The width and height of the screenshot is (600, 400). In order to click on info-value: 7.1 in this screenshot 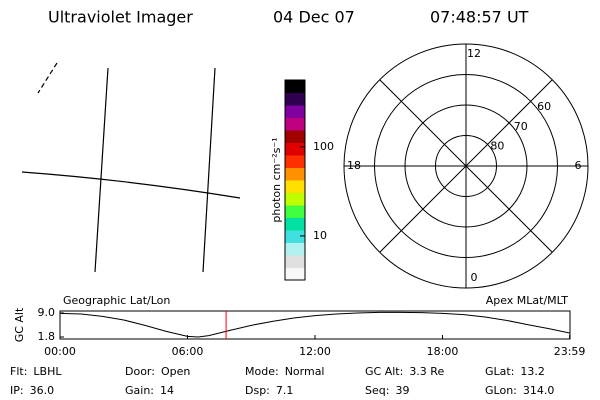, I will do `click(285, 390)`.